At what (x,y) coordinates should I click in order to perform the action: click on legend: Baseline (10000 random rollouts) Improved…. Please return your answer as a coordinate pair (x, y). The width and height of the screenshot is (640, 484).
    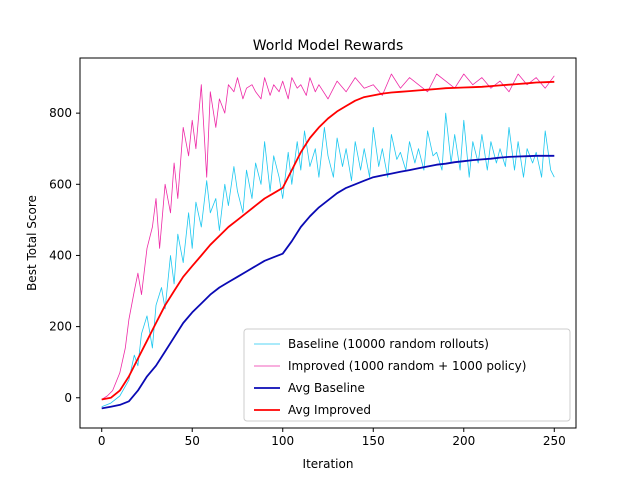
    Looking at the image, I should click on (407, 375).